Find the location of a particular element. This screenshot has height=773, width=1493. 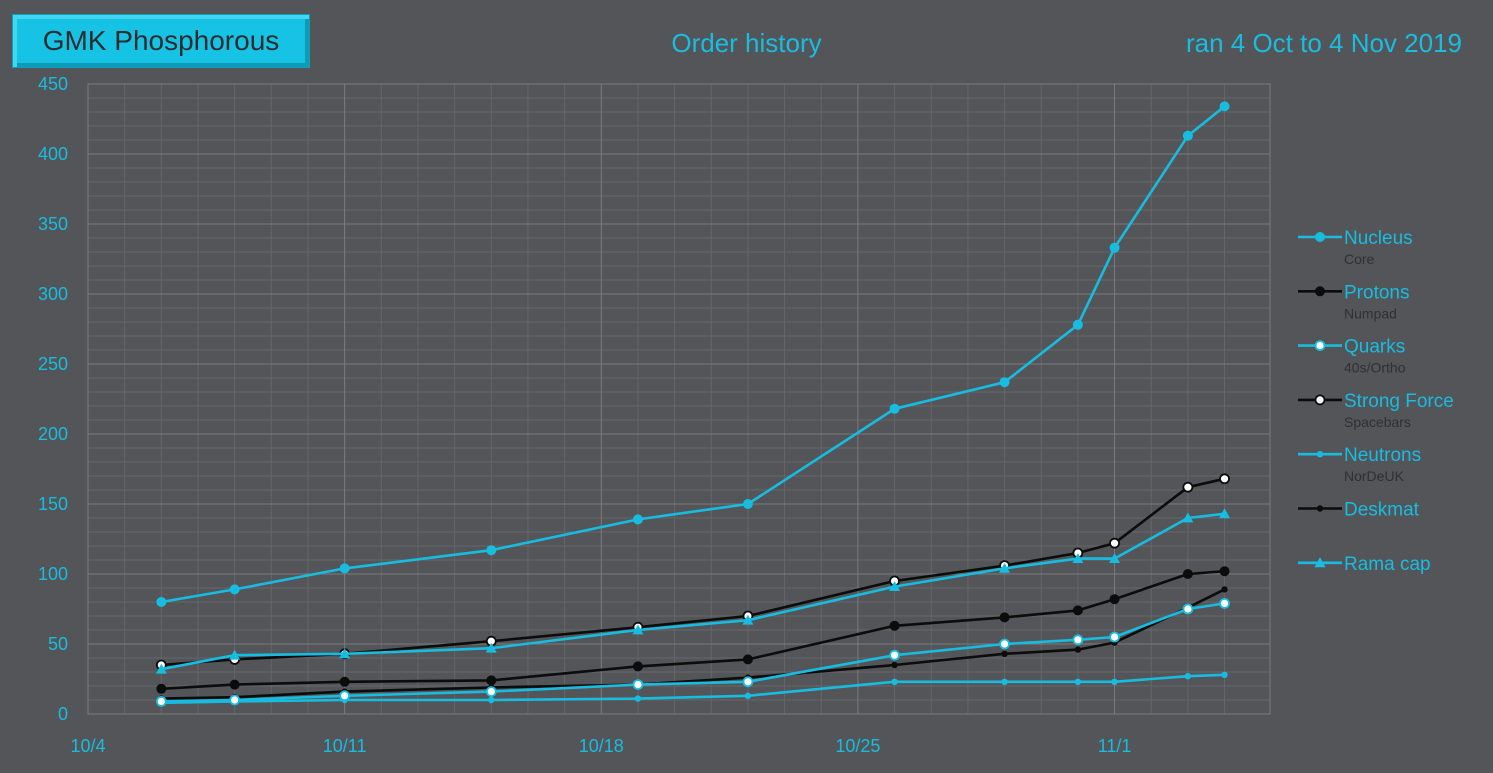

legend-label-deskmat: Deskmat is located at coordinates (1382, 510).